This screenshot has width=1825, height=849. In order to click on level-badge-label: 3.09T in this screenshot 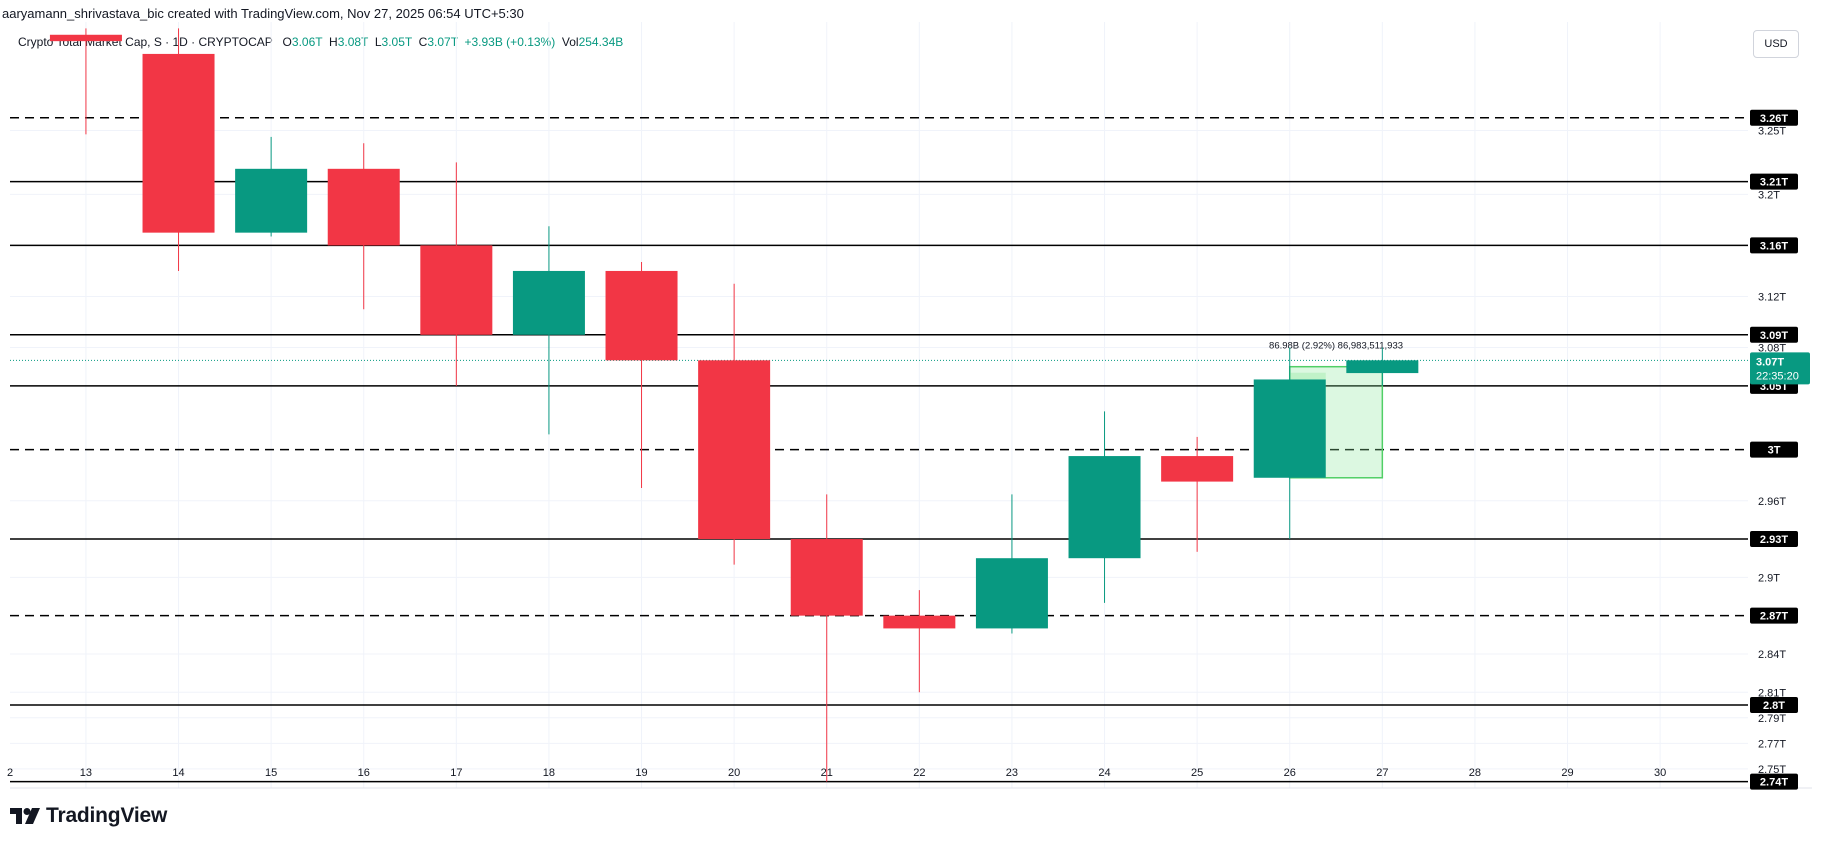, I will do `click(1774, 336)`.